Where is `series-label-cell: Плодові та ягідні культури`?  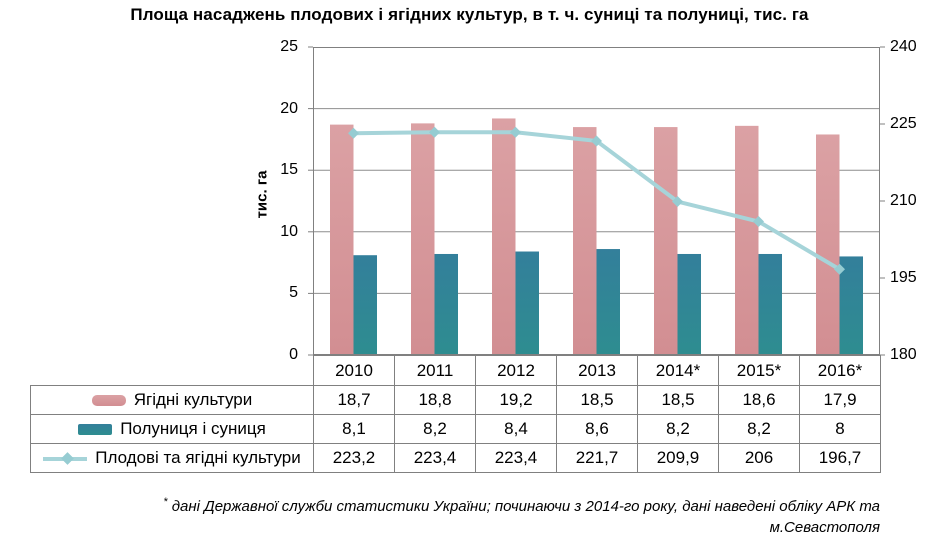 series-label-cell: Плодові та ягідні культури is located at coordinates (172, 458).